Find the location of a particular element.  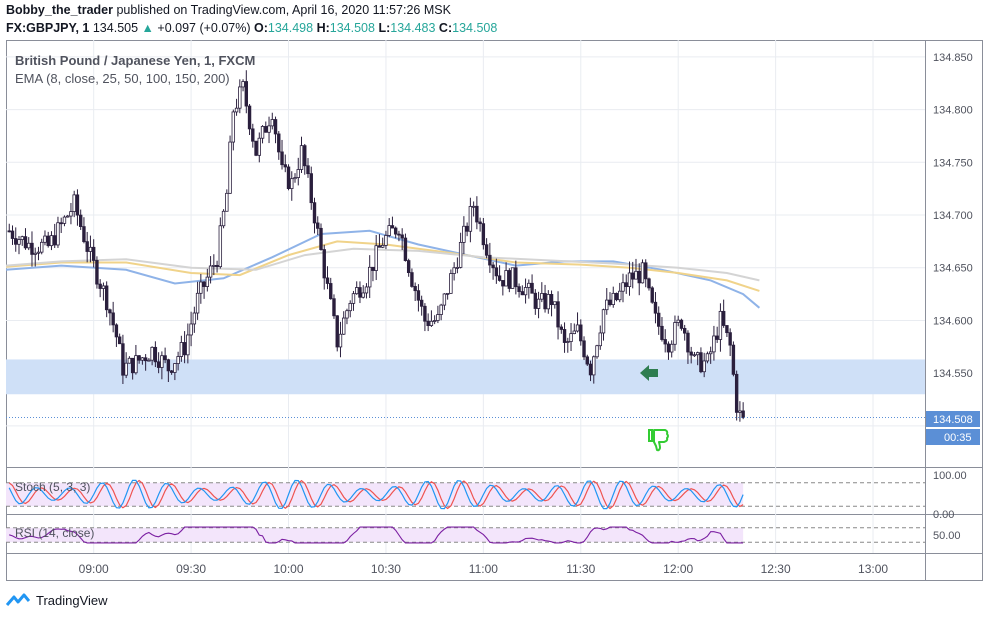

time-tick-label: 09:00 is located at coordinates (94, 569).